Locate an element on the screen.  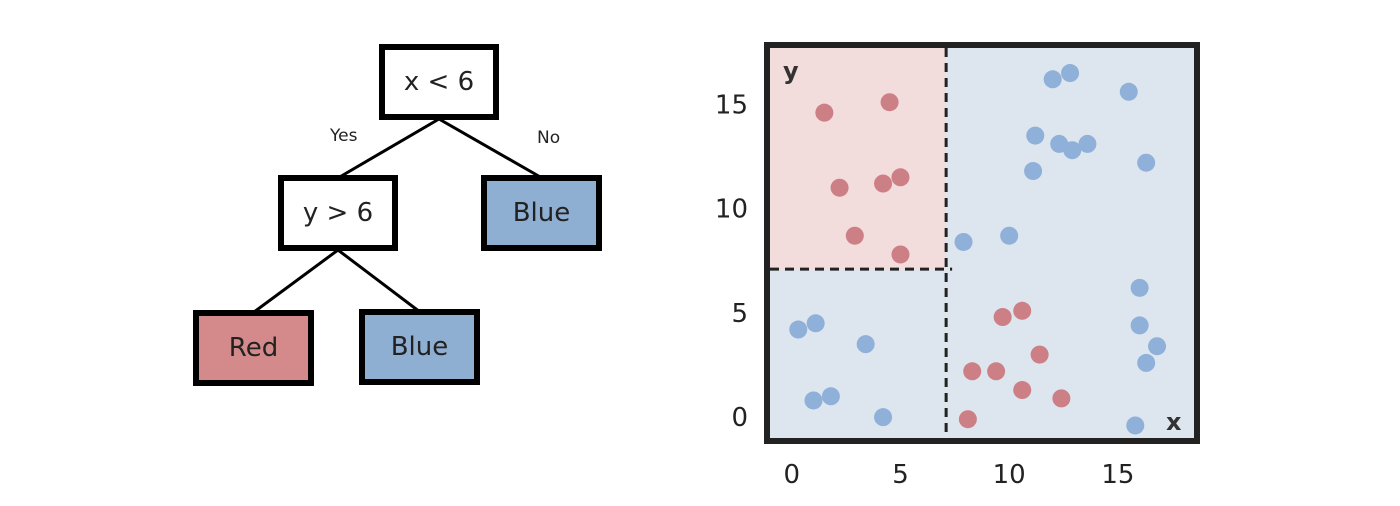
blue-leaf-right-label: Blue is located at coordinates (541, 213).